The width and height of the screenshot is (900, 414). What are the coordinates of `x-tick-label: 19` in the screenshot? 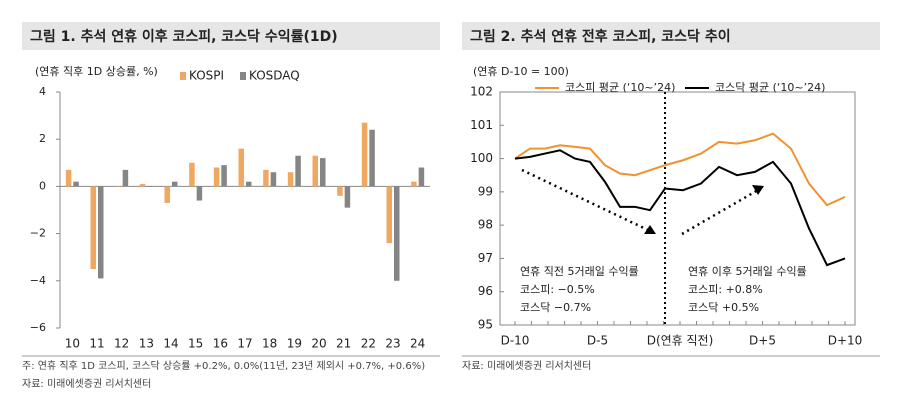 It's located at (294, 344).